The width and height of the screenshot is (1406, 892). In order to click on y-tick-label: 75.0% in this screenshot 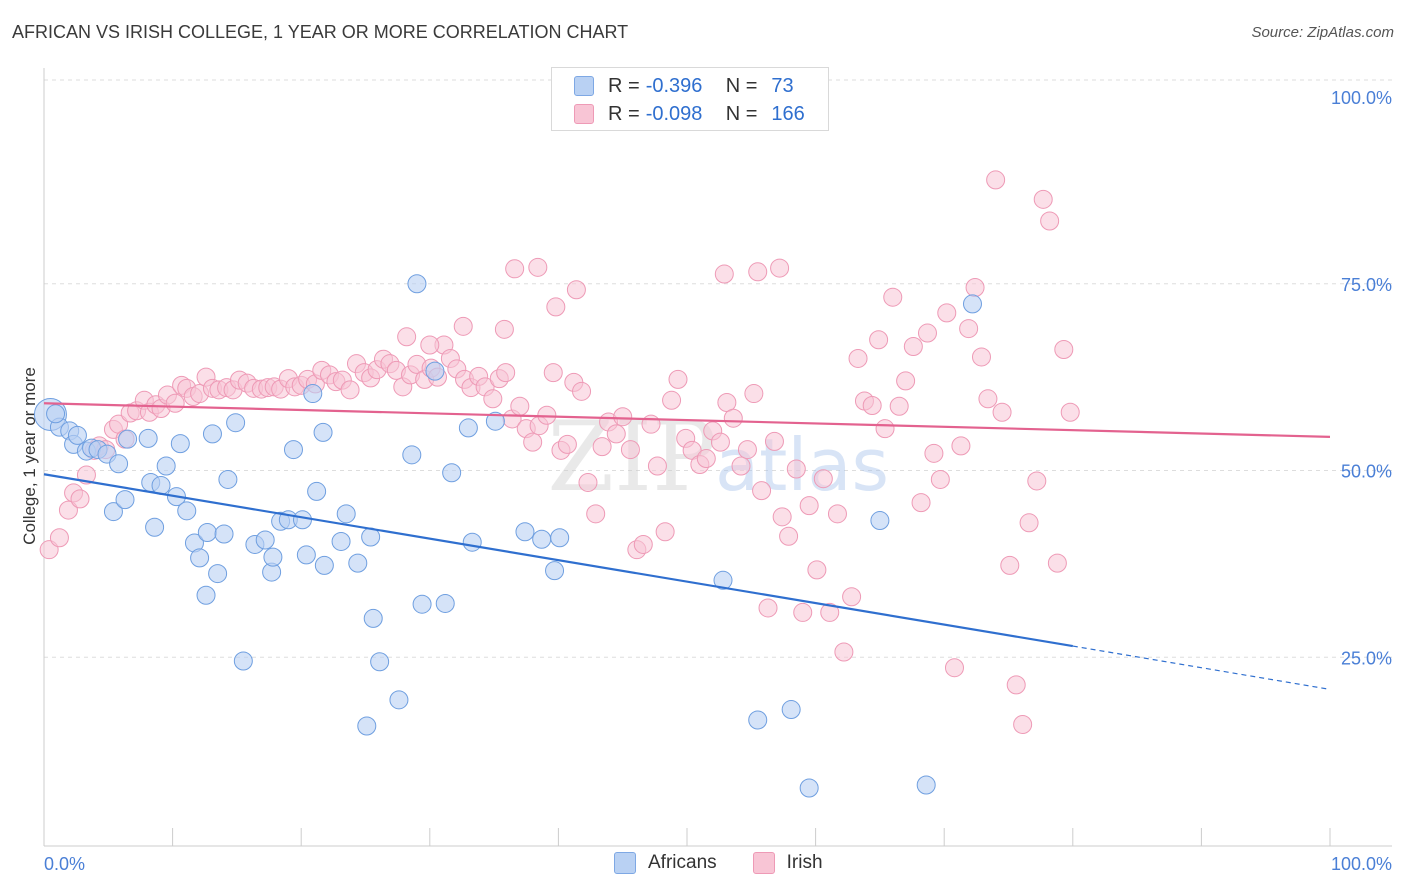, I will do `click(1366, 285)`.